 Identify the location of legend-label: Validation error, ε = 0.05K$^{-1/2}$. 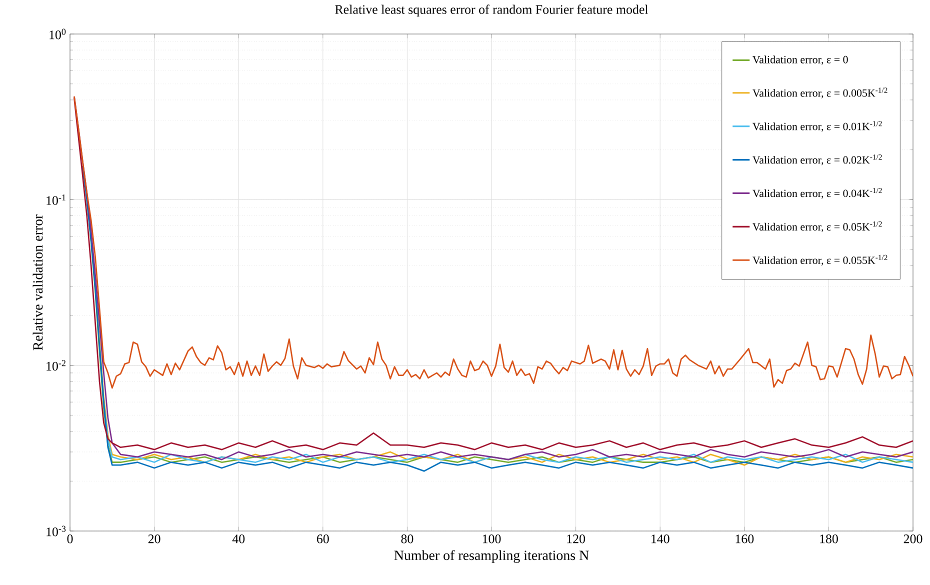
(817, 226).